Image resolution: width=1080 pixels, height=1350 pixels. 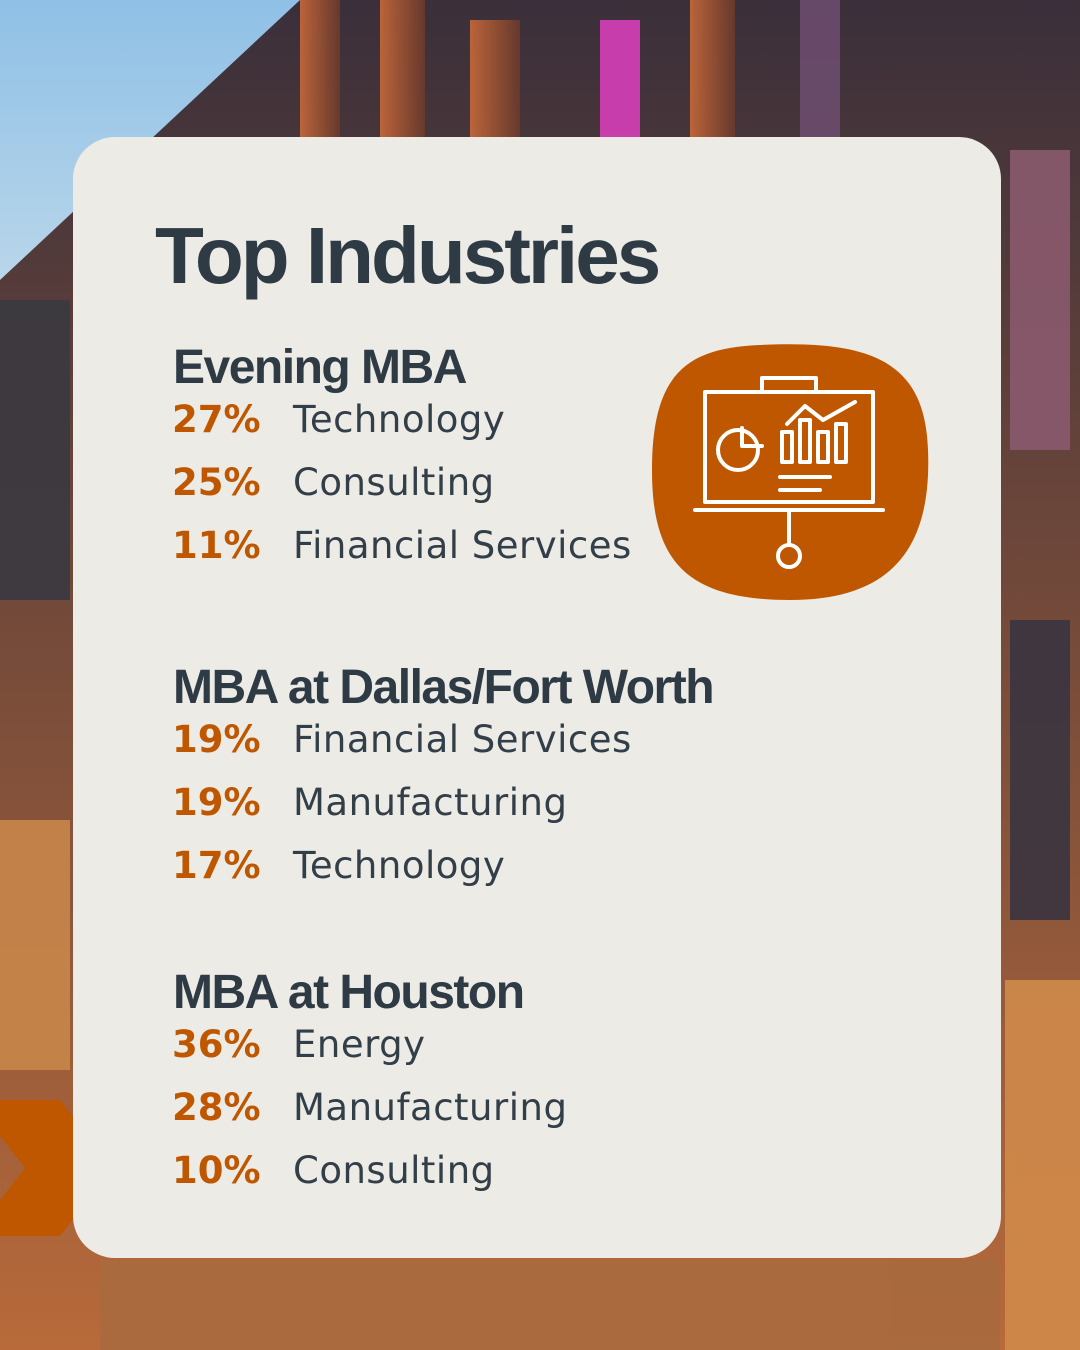 I want to click on title: Top Industries, so click(x=408, y=255).